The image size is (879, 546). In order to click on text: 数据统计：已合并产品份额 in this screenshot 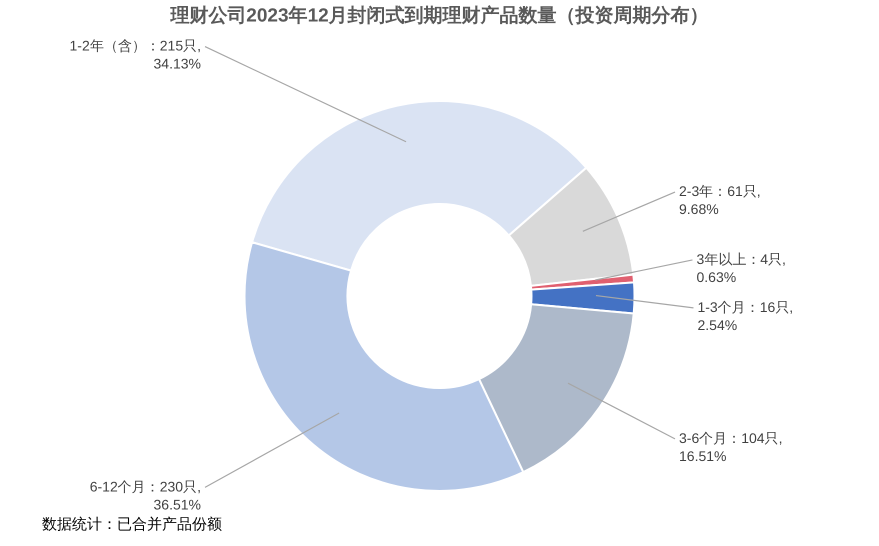, I will do `click(132, 524)`.